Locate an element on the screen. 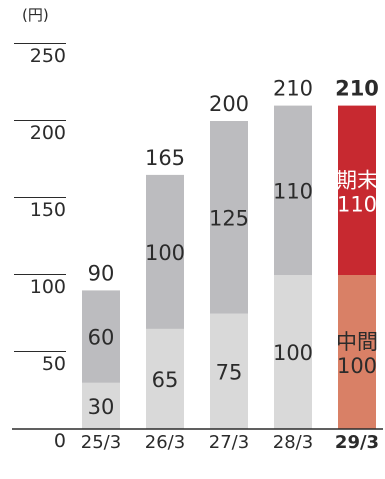  segment-value-27-3-2: 125 is located at coordinates (229, 218).